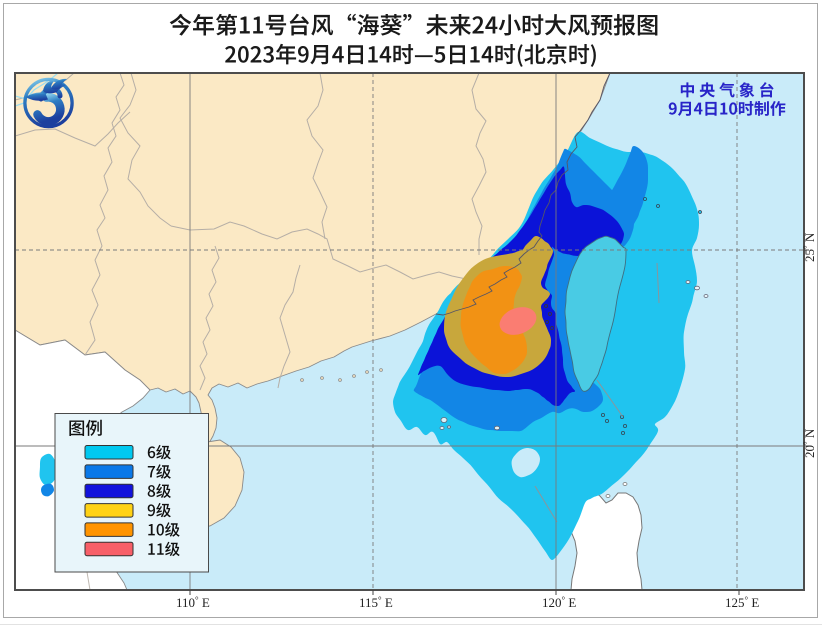 This screenshot has height=627, width=822. Describe the element at coordinates (809, 443) in the screenshot. I see `svg-text: 20° N` at that location.